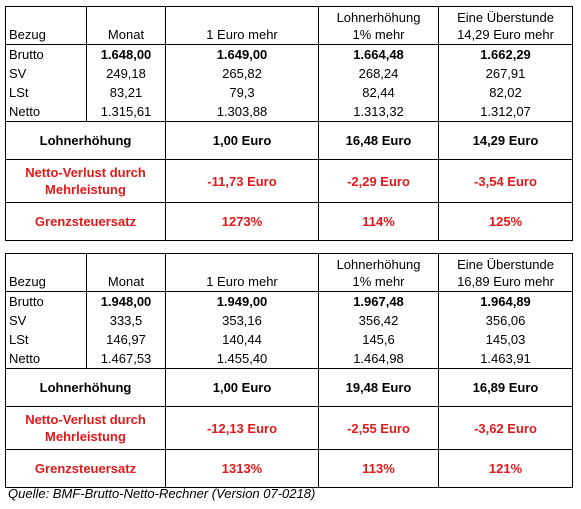  Describe the element at coordinates (126, 339) in the screenshot. I see `cell-value: 146,97` at that location.